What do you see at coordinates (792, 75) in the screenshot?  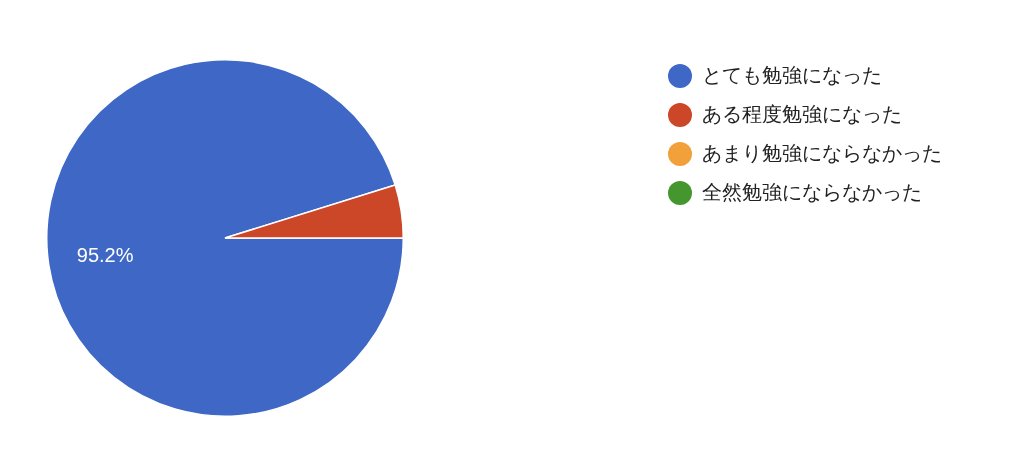 I see `legend-label: とても勉強になった` at bounding box center [792, 75].